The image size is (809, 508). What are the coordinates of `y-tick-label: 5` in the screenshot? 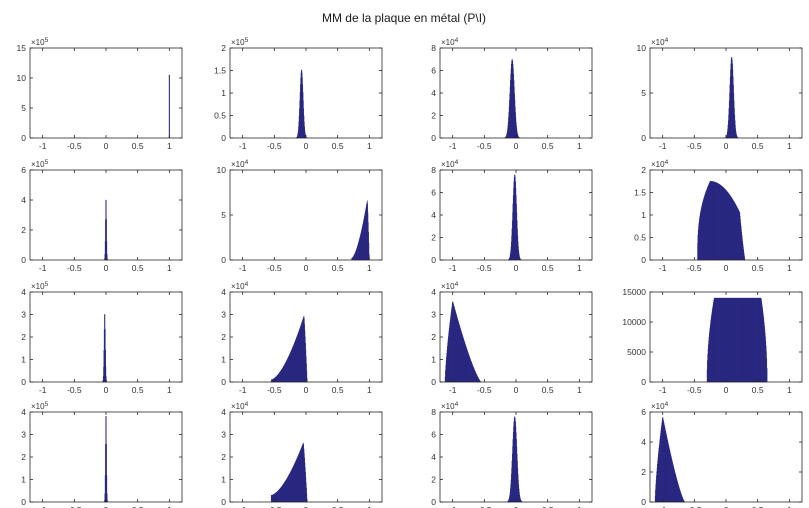 It's located at (643, 93).